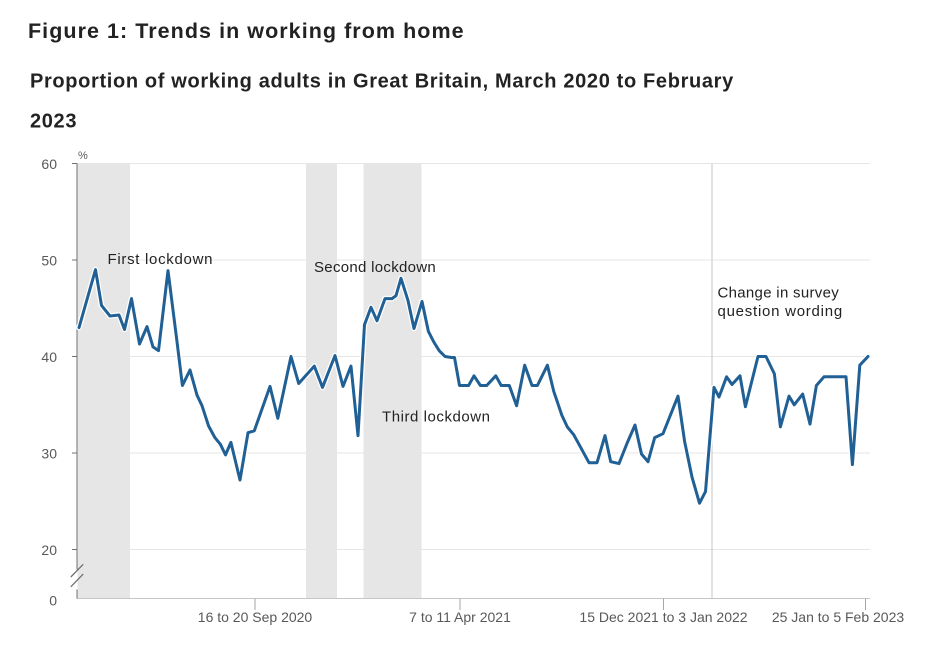 This screenshot has width=936, height=667. I want to click on svg-text: 20, so click(49, 550).